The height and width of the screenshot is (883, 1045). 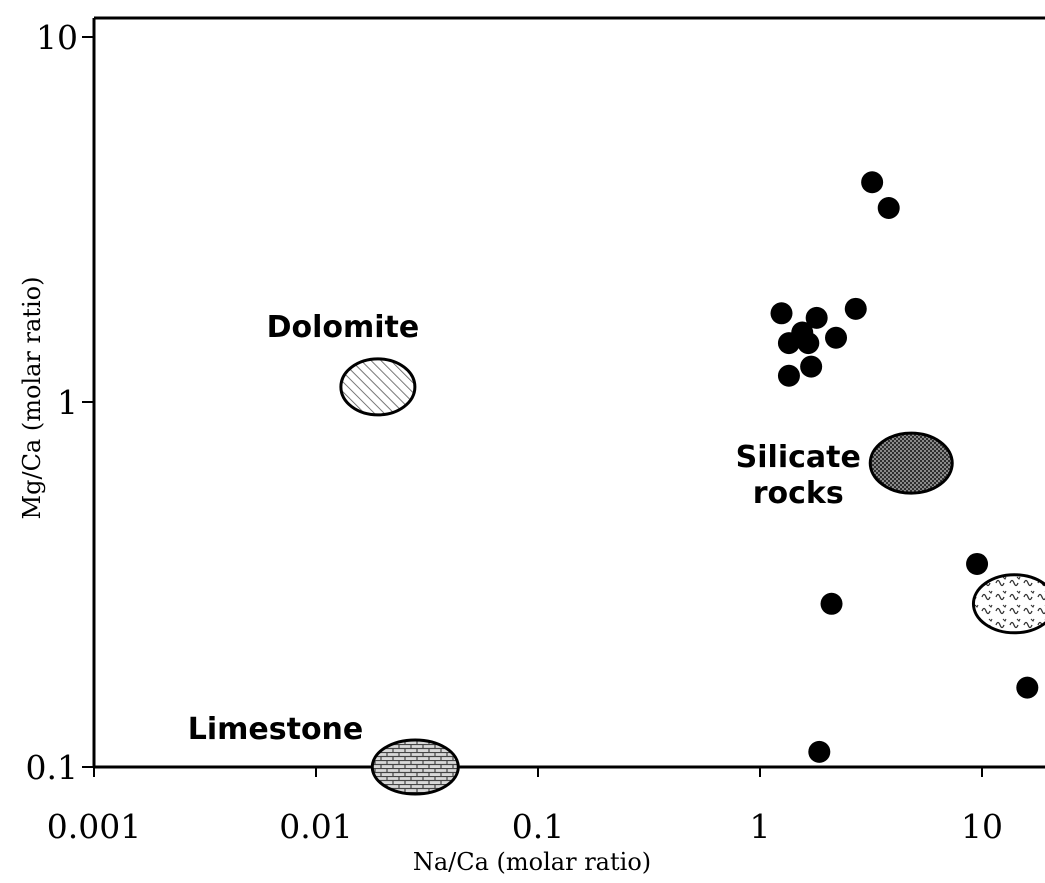 I want to click on x-tick-label: 1, so click(x=760, y=826).